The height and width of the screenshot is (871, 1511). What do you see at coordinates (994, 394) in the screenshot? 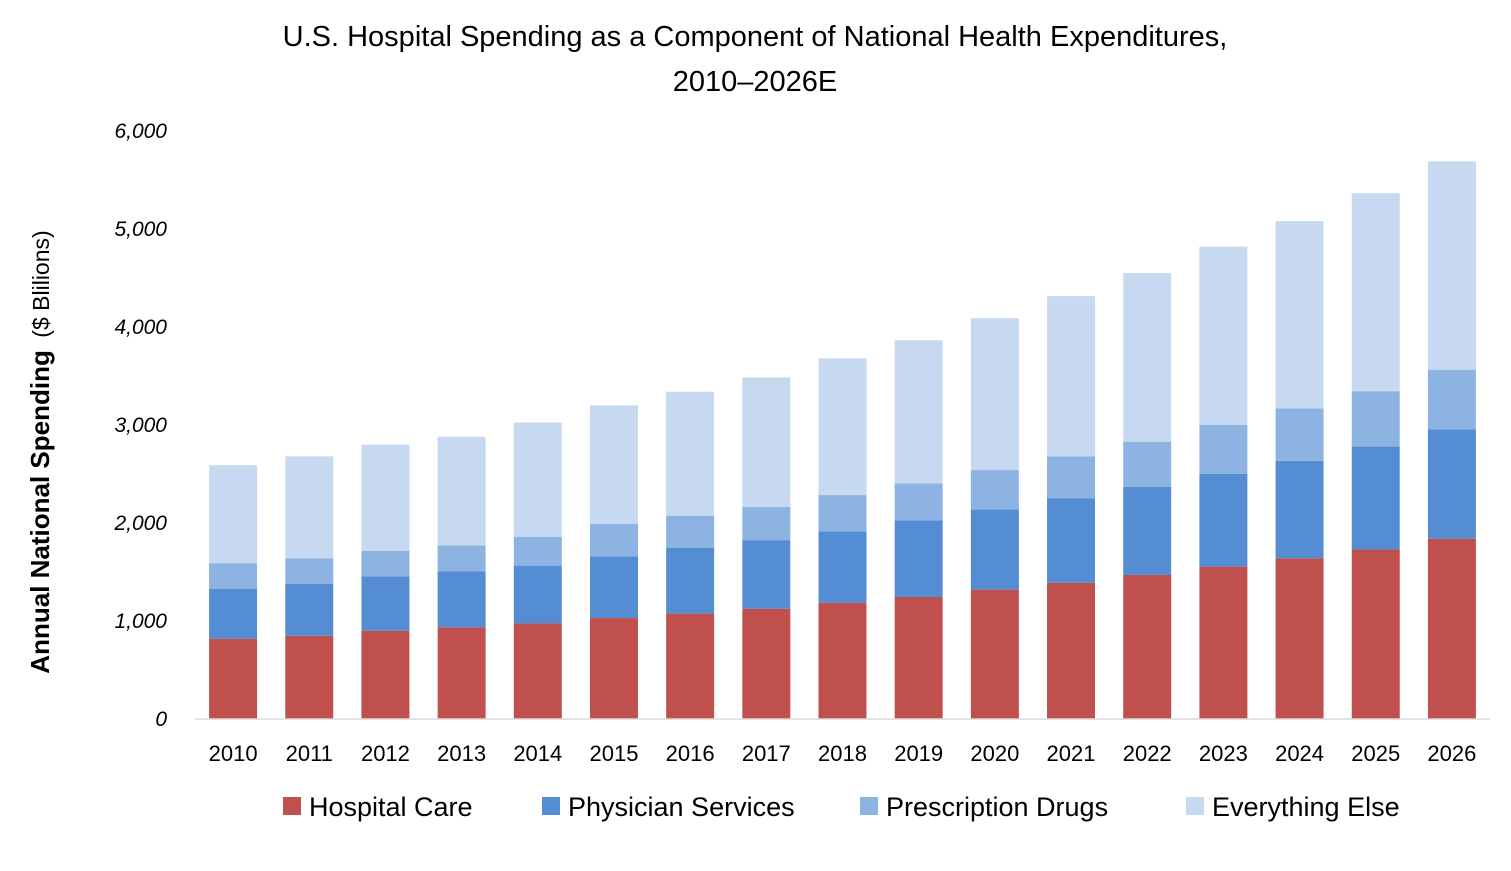
I see `bar-everything-else-2020` at bounding box center [994, 394].